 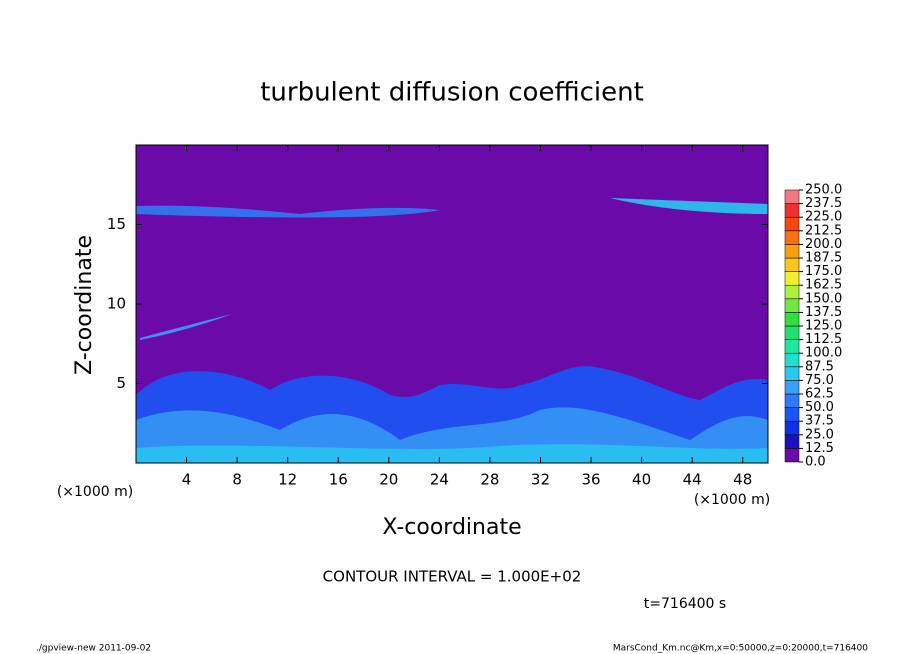 I want to click on colorbar-label: 0.0, so click(x=815, y=462).